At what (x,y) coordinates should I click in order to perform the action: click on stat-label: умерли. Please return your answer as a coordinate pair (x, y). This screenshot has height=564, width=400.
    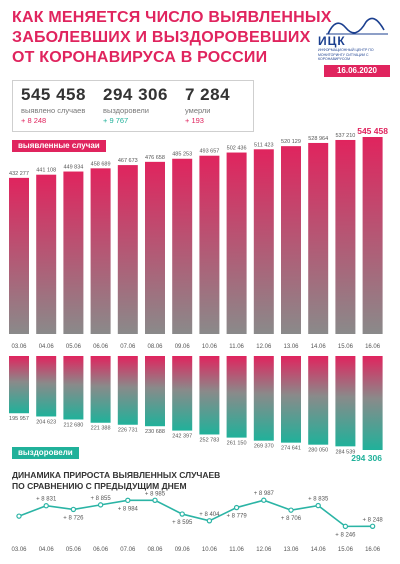
    Looking at the image, I should click on (198, 110).